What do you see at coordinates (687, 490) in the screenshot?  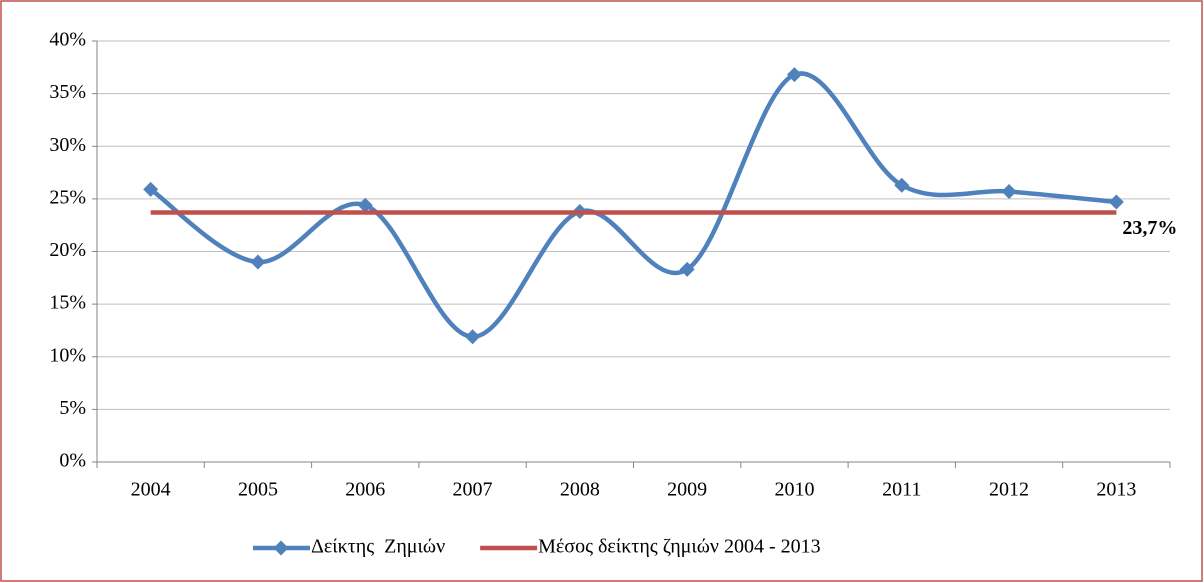 I see `x-tick-label: 2009` at bounding box center [687, 490].